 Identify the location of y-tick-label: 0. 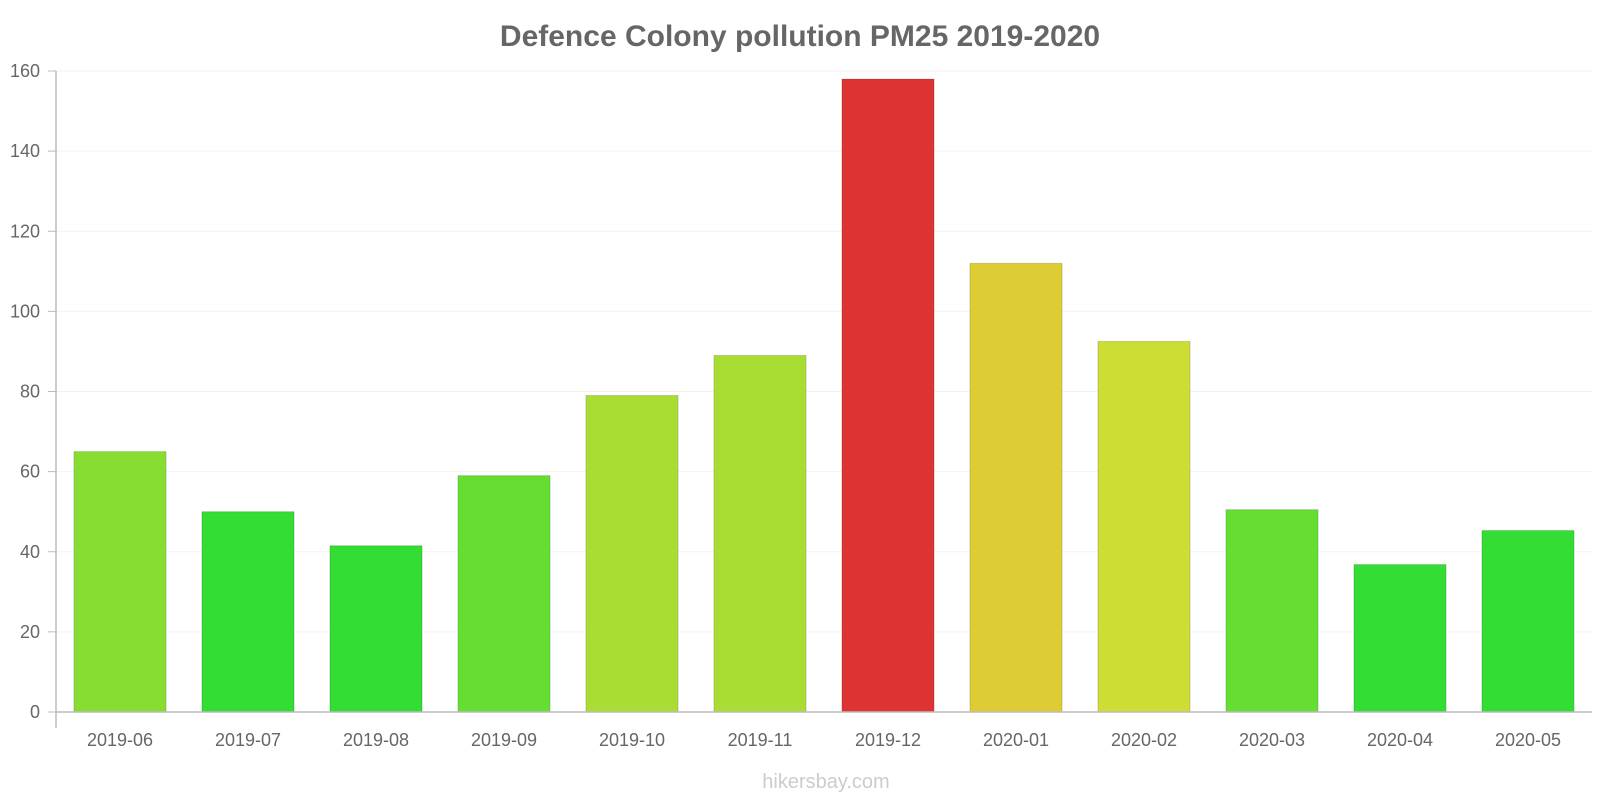
(35, 712).